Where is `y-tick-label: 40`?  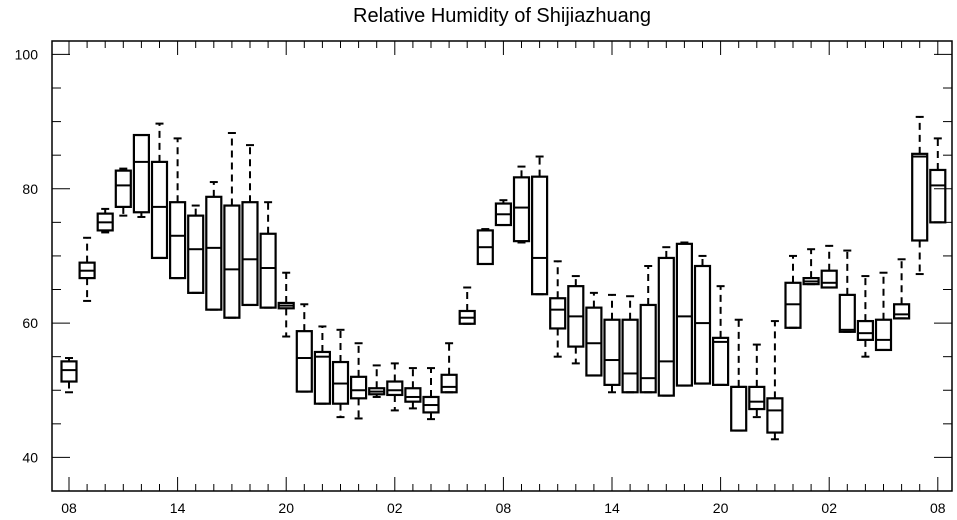 y-tick-label: 40 is located at coordinates (30, 457).